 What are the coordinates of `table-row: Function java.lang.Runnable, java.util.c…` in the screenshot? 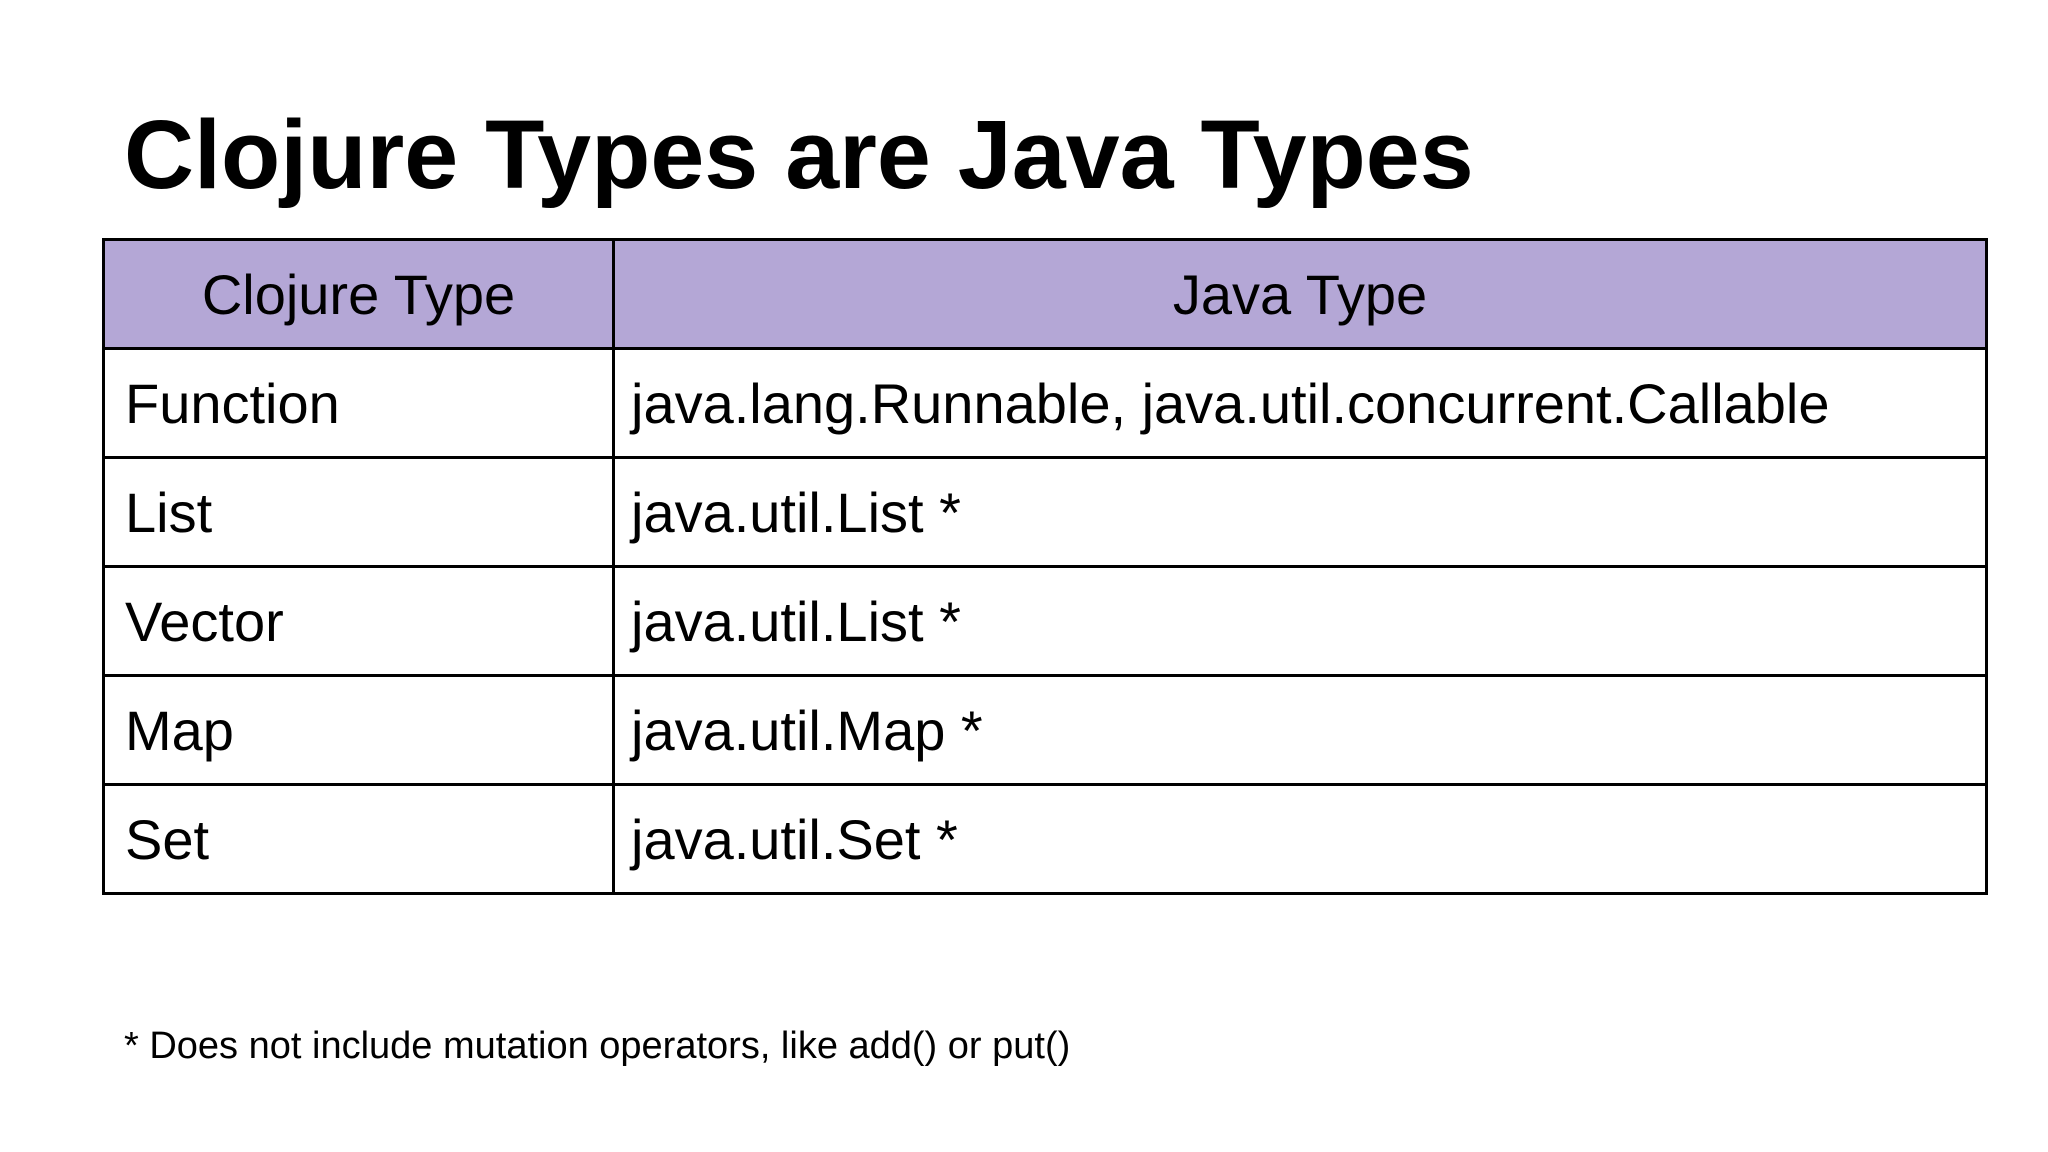 It's located at (1045, 403).